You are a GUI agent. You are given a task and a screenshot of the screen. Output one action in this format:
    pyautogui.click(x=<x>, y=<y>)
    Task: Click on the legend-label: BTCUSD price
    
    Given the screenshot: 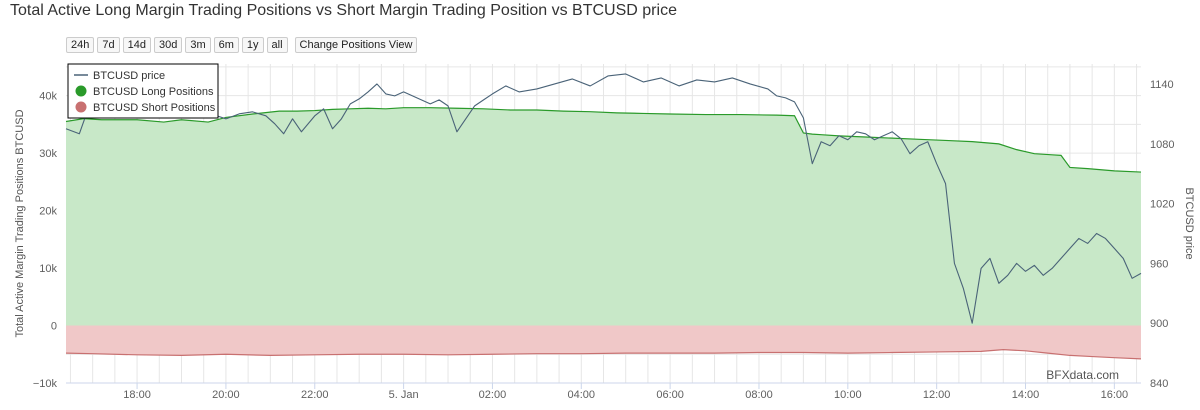 What is the action you would take?
    pyautogui.click(x=129, y=76)
    